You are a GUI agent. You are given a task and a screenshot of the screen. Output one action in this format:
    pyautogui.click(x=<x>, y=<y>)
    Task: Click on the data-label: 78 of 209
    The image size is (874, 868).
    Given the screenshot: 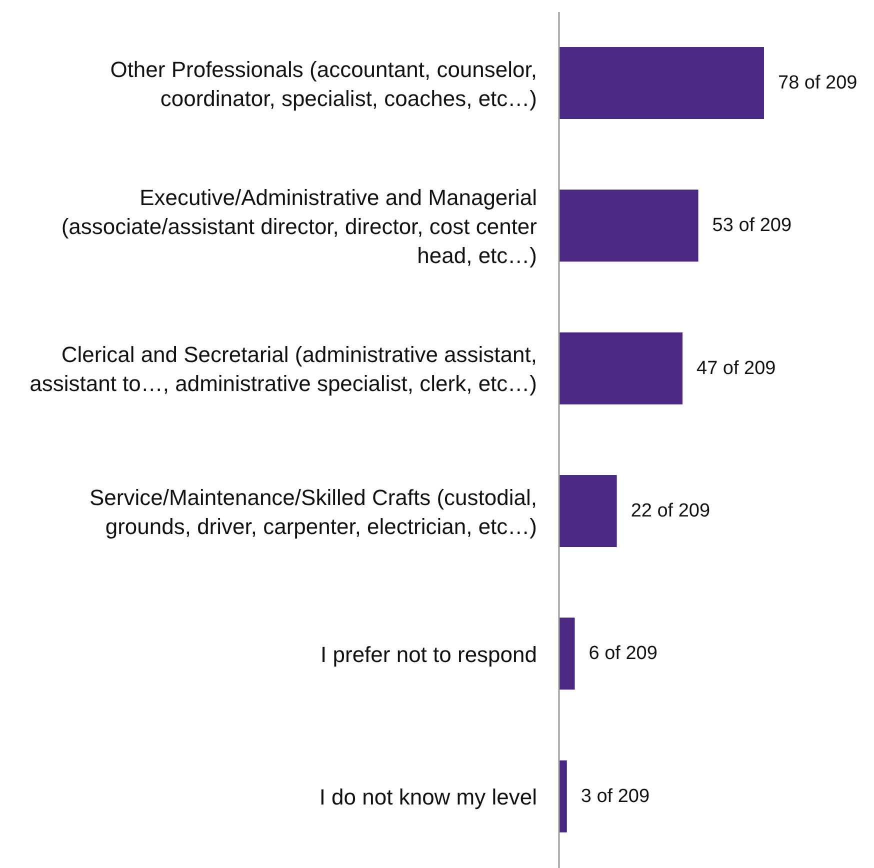 What is the action you would take?
    pyautogui.click(x=818, y=83)
    